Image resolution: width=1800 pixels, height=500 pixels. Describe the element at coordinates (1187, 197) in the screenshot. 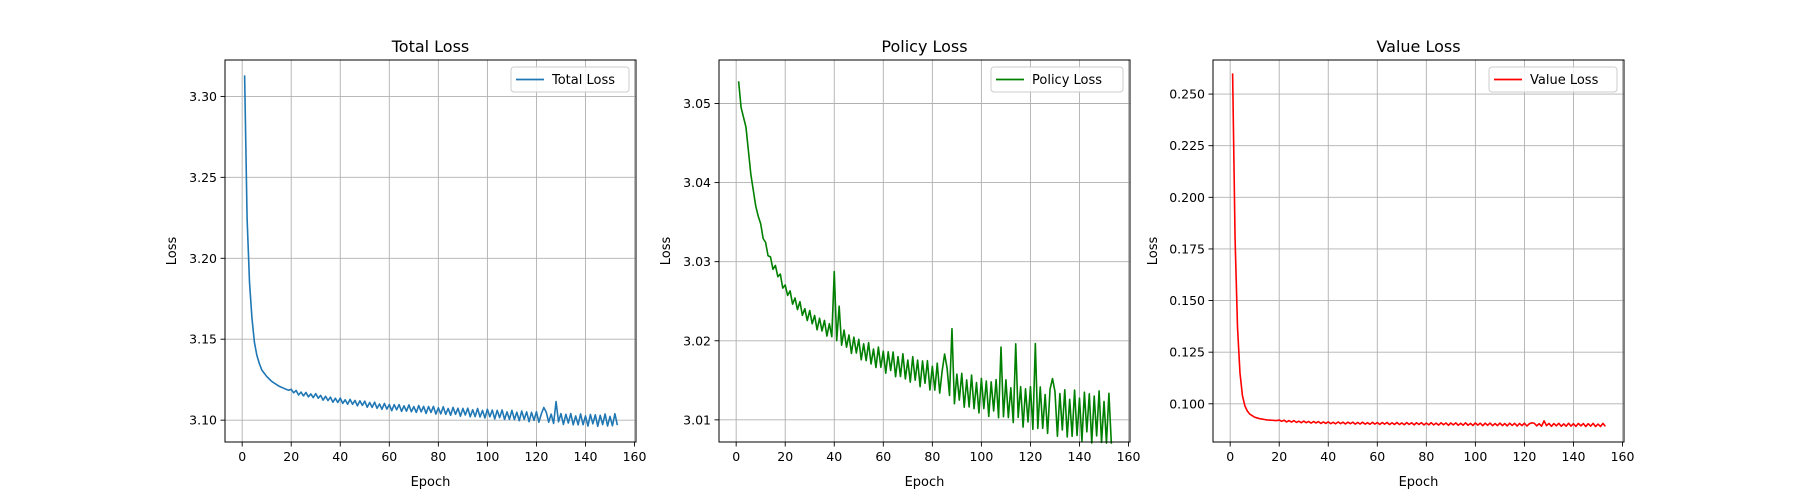

I see `y-tick-label: 0.200` at that location.